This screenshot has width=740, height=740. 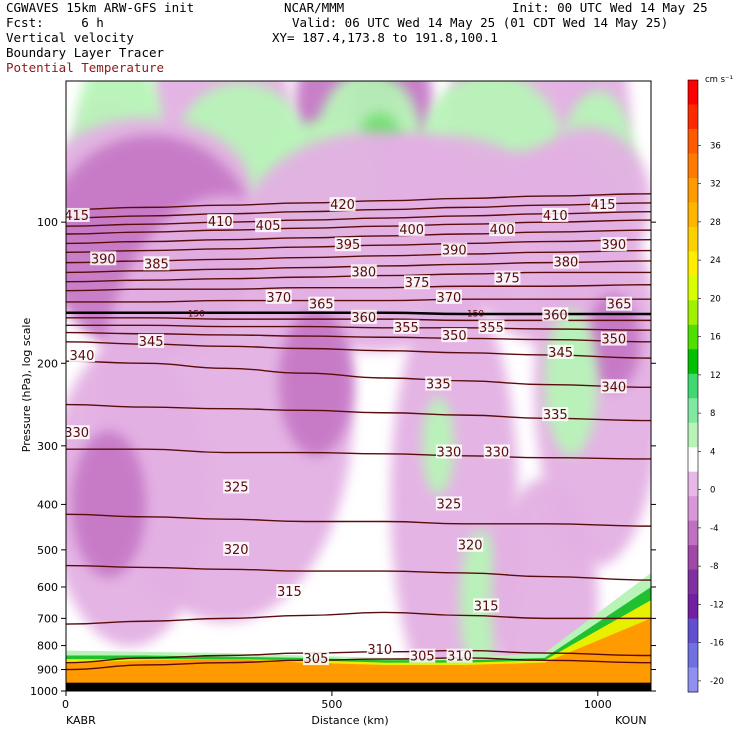 I want to click on contour-label-315: 315, so click(x=486, y=606).